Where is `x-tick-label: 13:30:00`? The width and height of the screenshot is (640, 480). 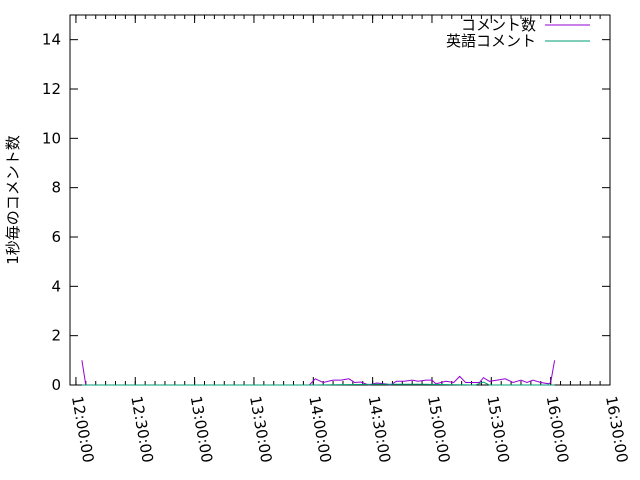
x-tick-label: 13:30:00 is located at coordinates (260, 429).